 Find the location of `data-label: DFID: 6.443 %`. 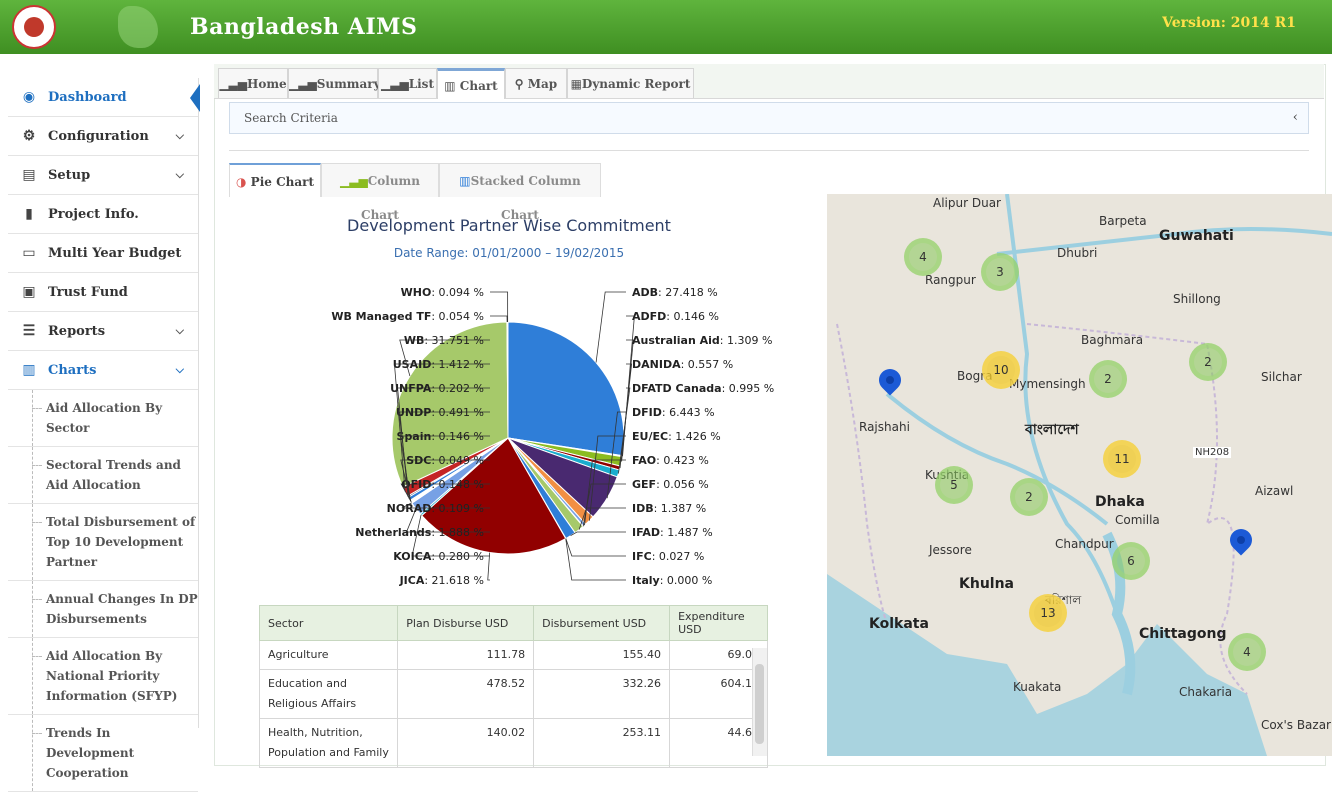

data-label: DFID: 6.443 % is located at coordinates (673, 412).